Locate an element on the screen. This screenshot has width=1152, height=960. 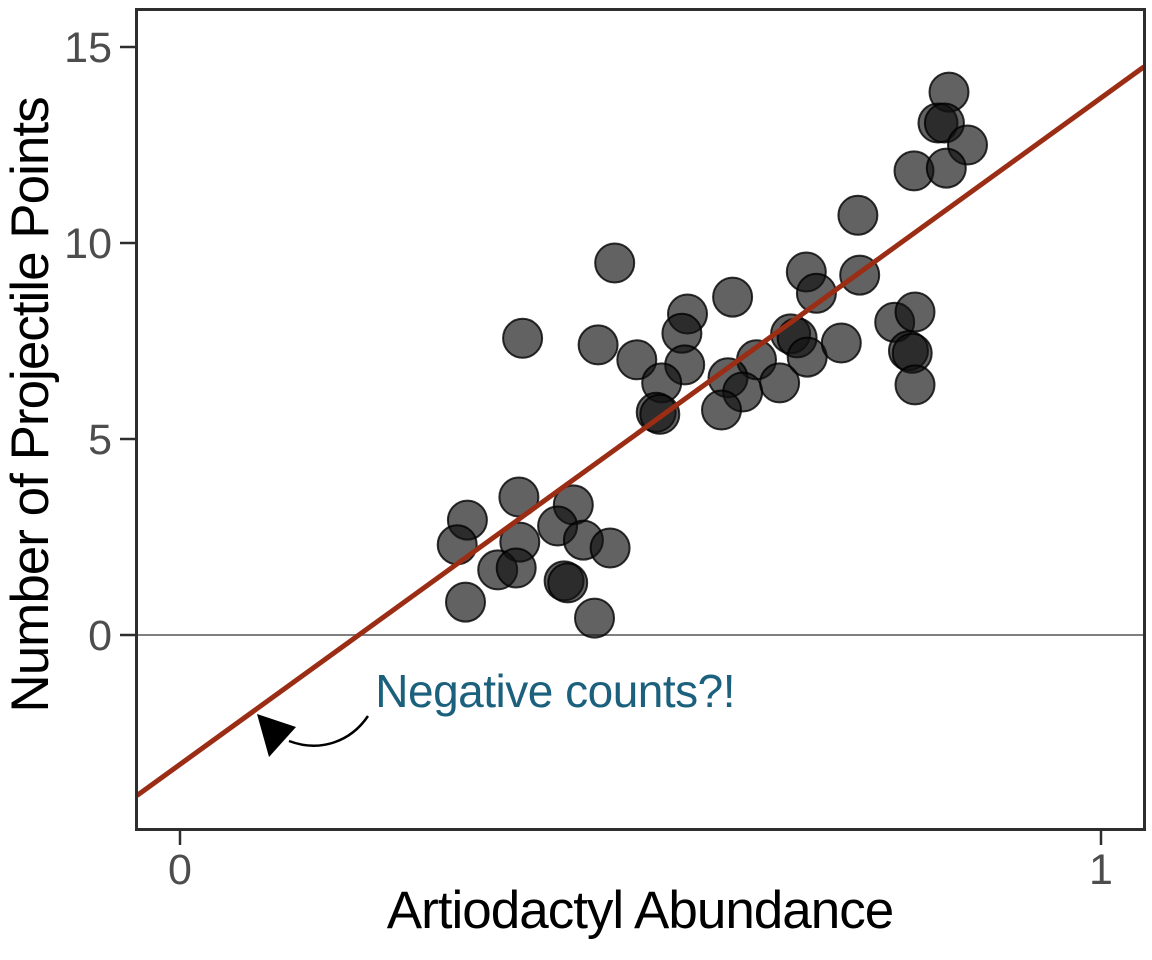
annotation-text: Negative counts?! is located at coordinates (555, 691).